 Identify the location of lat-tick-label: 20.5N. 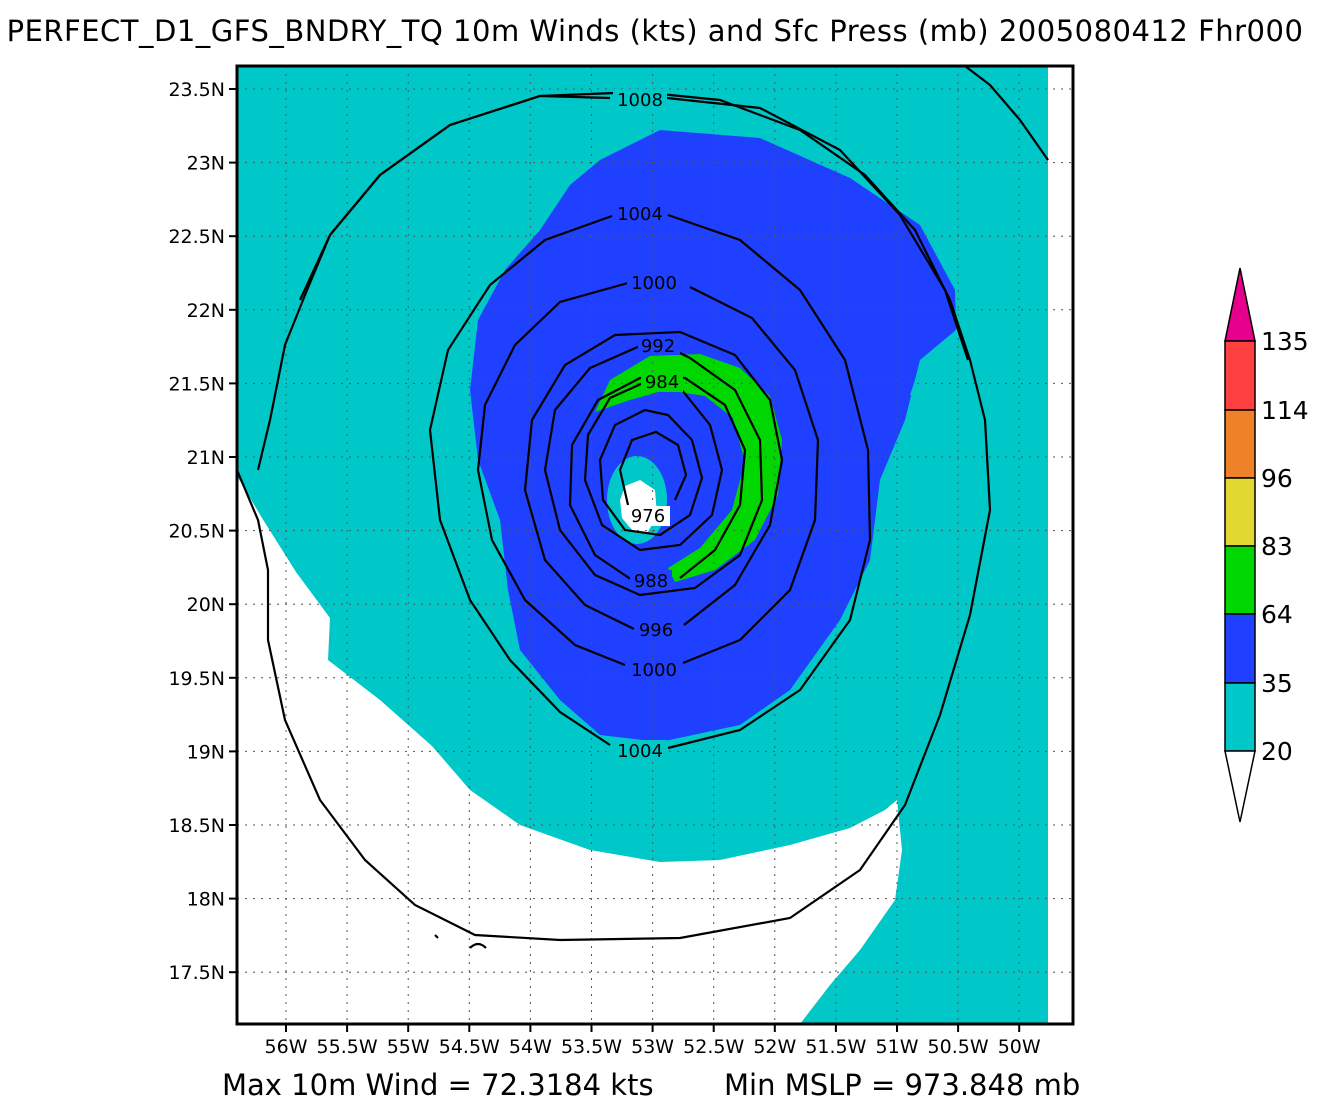
(196, 532).